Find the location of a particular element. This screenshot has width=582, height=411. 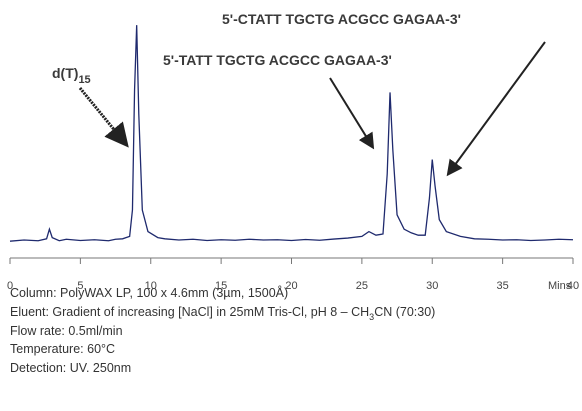

x-tick-label: 0 is located at coordinates (10, 286).